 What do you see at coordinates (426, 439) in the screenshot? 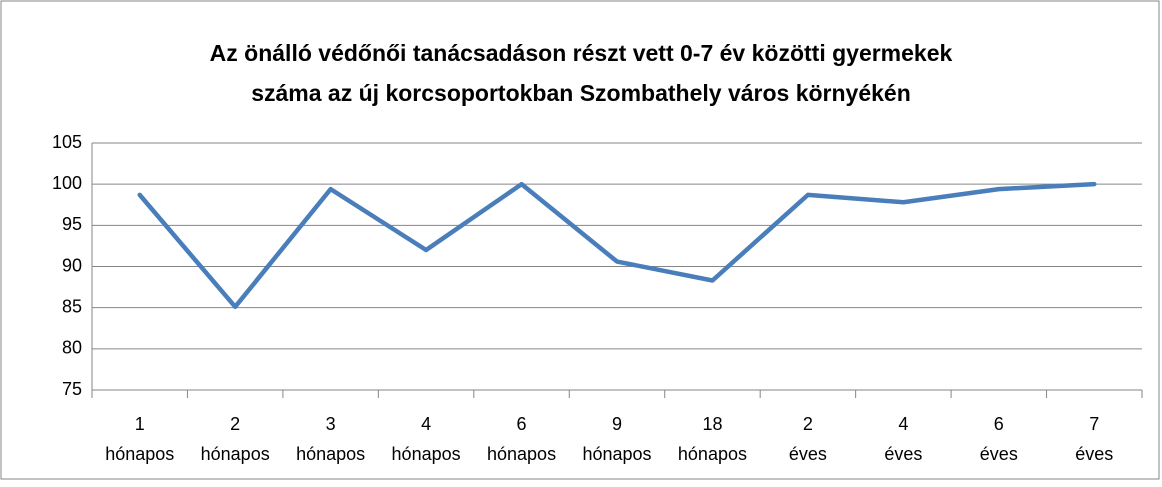
I see `x-tick-label: 4 hónapos` at bounding box center [426, 439].